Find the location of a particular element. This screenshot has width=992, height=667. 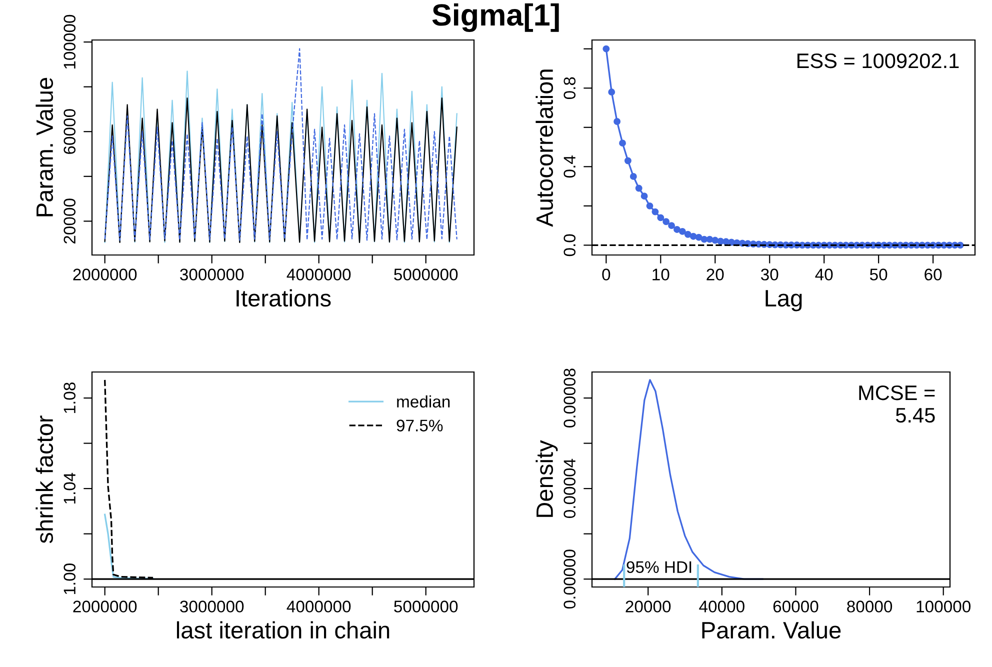

x-tick-label: 80000 is located at coordinates (869, 606).